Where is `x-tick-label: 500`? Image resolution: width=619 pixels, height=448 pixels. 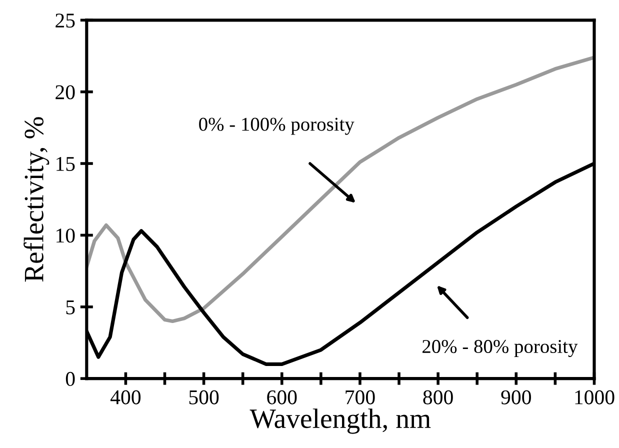
x-tick-label: 500 is located at coordinates (204, 397).